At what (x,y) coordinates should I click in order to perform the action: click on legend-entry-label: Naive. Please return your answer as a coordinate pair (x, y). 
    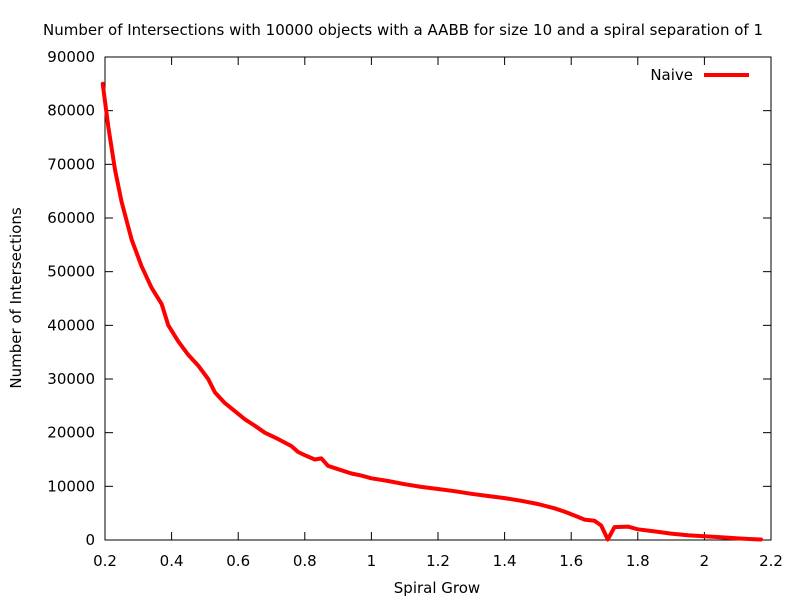
    Looking at the image, I should click on (671, 75).